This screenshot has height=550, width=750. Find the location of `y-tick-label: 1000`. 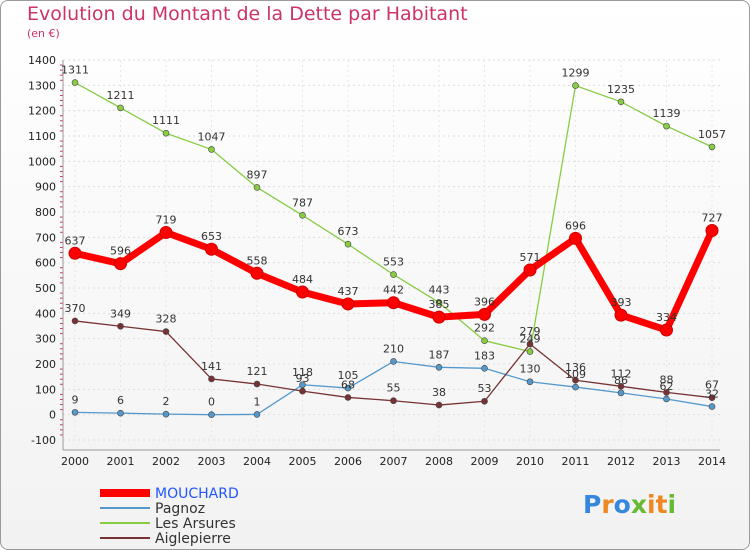

y-tick-label: 1000 is located at coordinates (42, 161).